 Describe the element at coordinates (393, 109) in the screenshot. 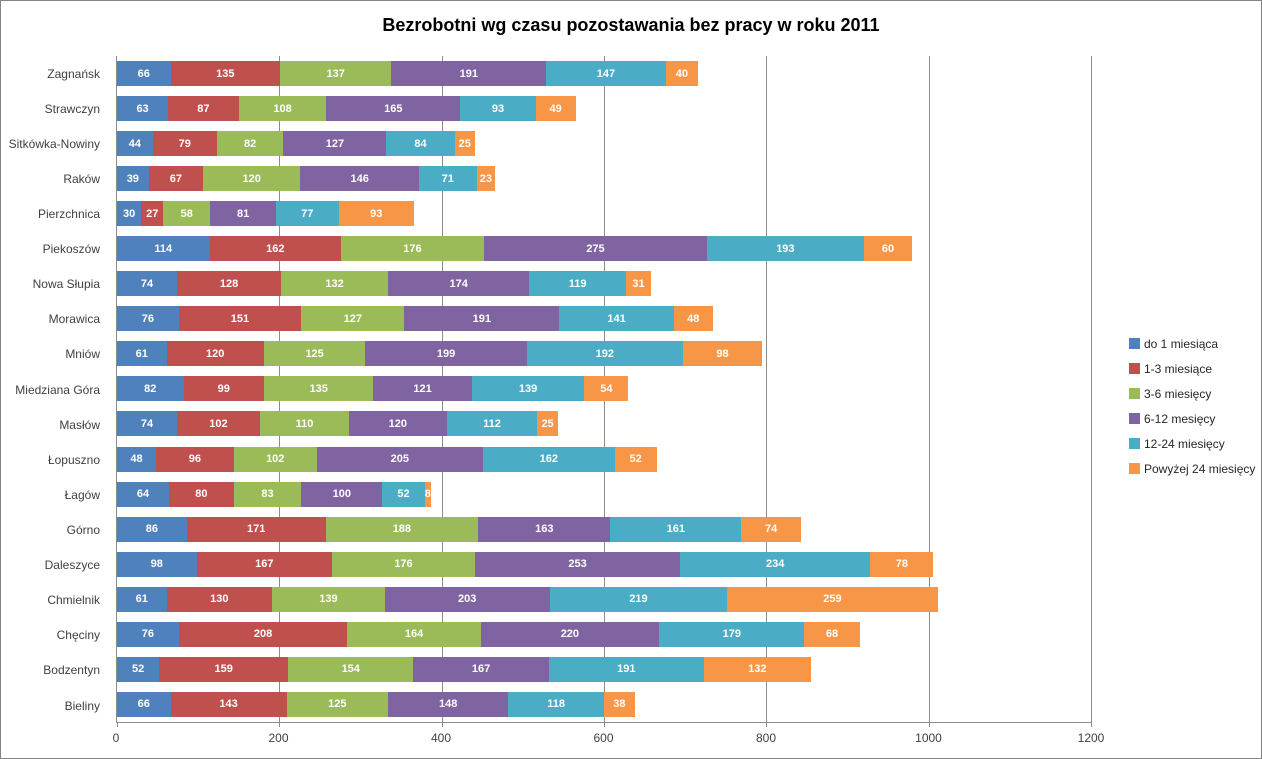

I see `bar-segment: 165` at that location.